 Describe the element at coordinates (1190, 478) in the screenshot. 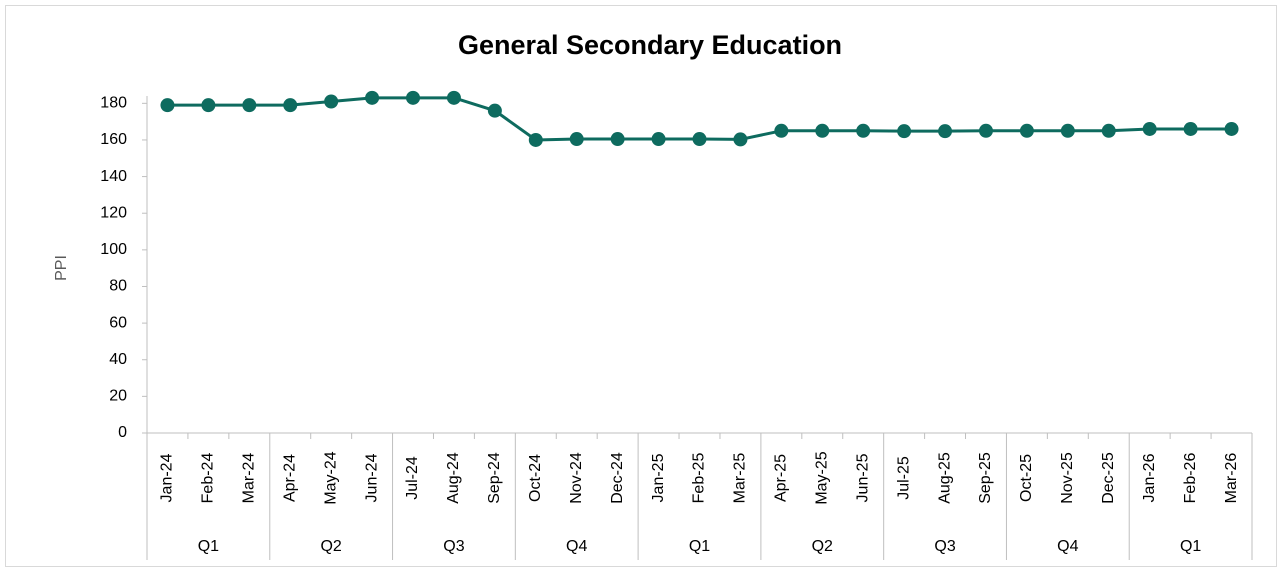

I see `x-tick-label: Feb-26` at that location.